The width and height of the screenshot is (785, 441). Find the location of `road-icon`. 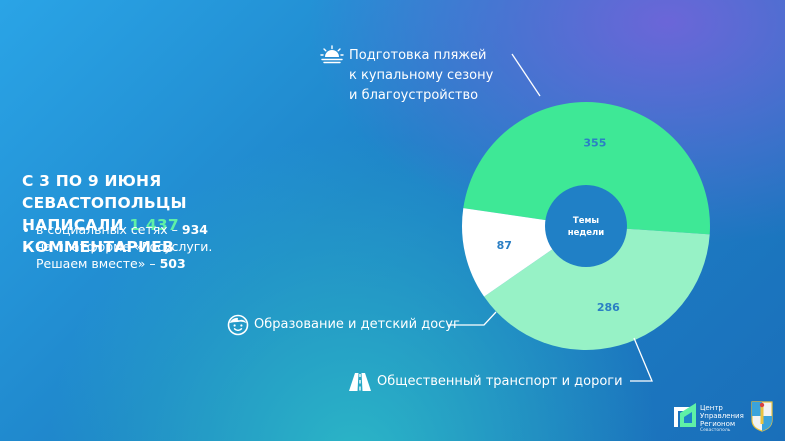

road-icon is located at coordinates (360, 382).